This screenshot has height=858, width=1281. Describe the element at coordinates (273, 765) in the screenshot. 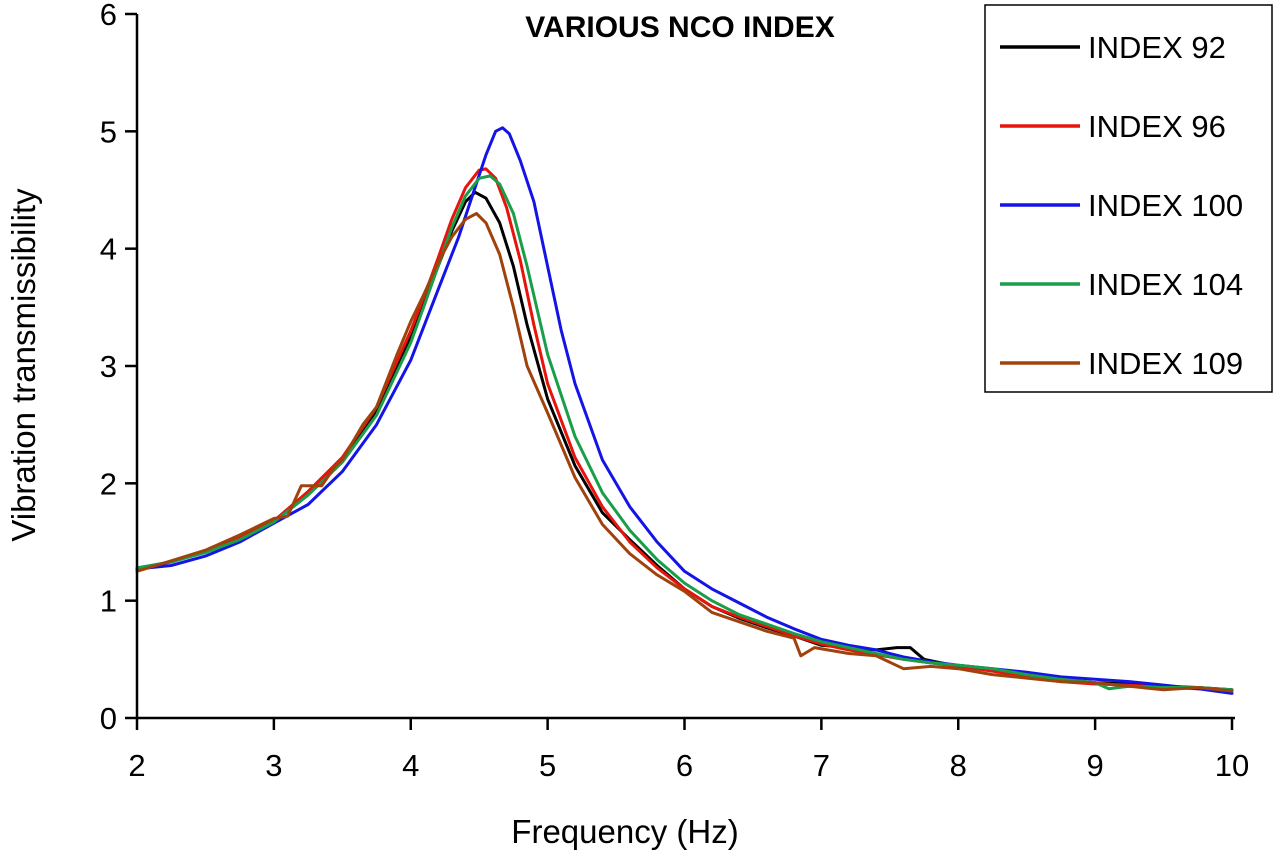

I see `x-tick-label: 3` at that location.